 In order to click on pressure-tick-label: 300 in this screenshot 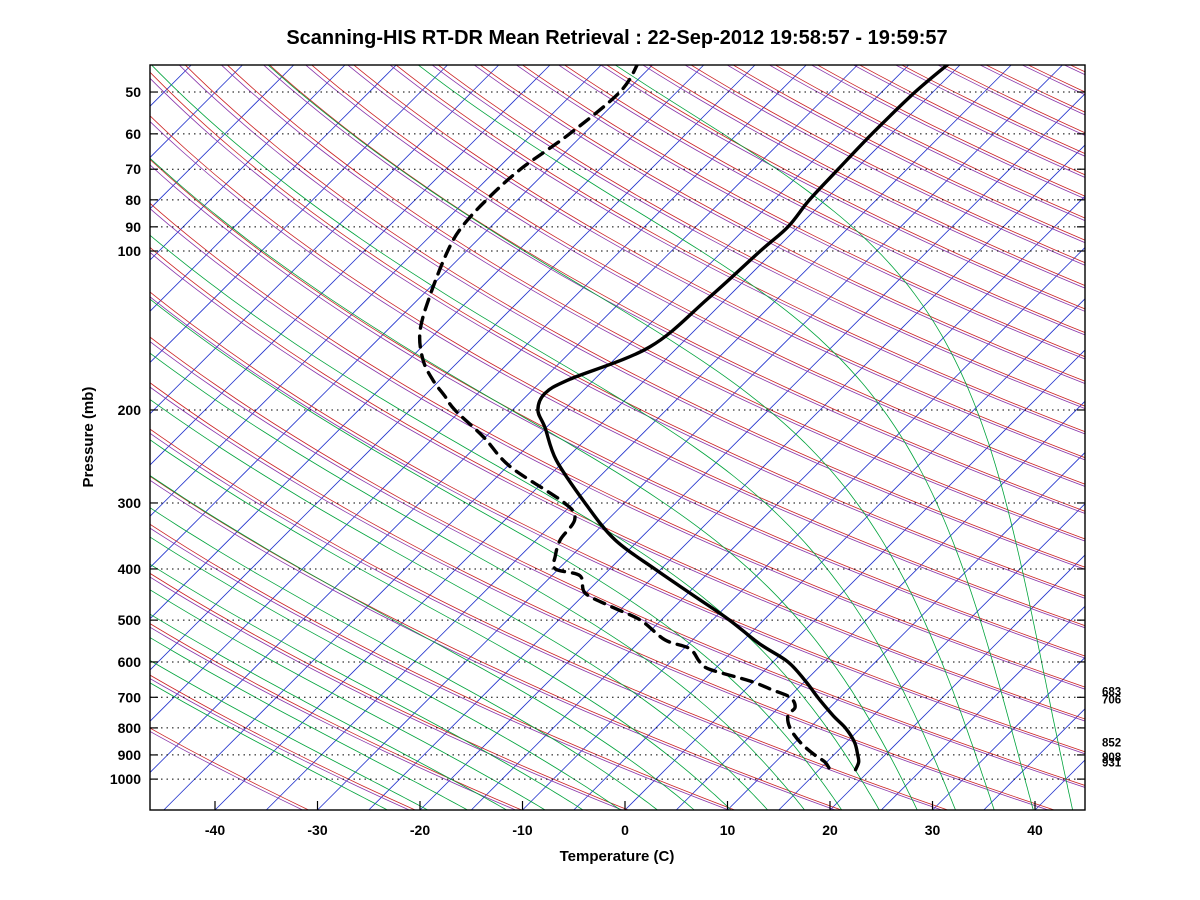, I will do `click(130, 503)`.